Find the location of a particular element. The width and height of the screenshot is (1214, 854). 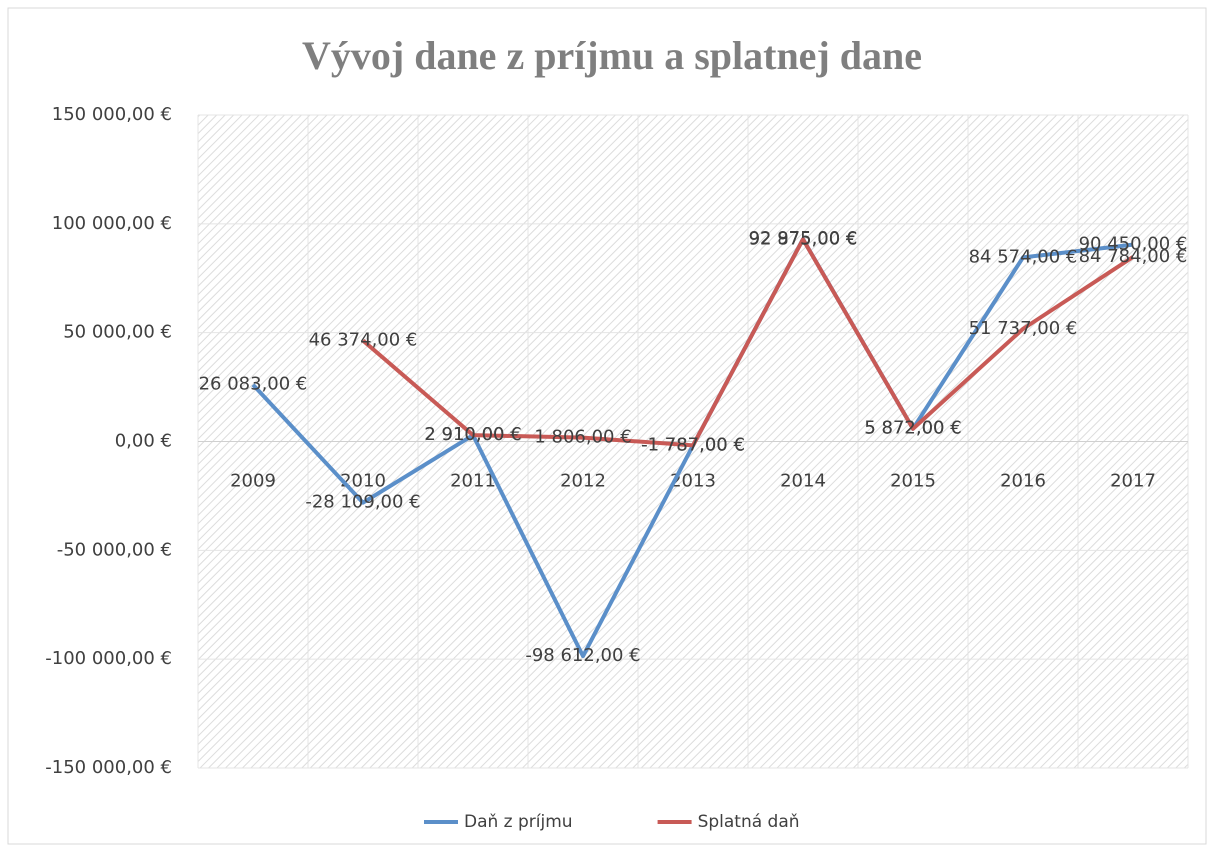

data-label: 92 875,00 € is located at coordinates (803, 238).